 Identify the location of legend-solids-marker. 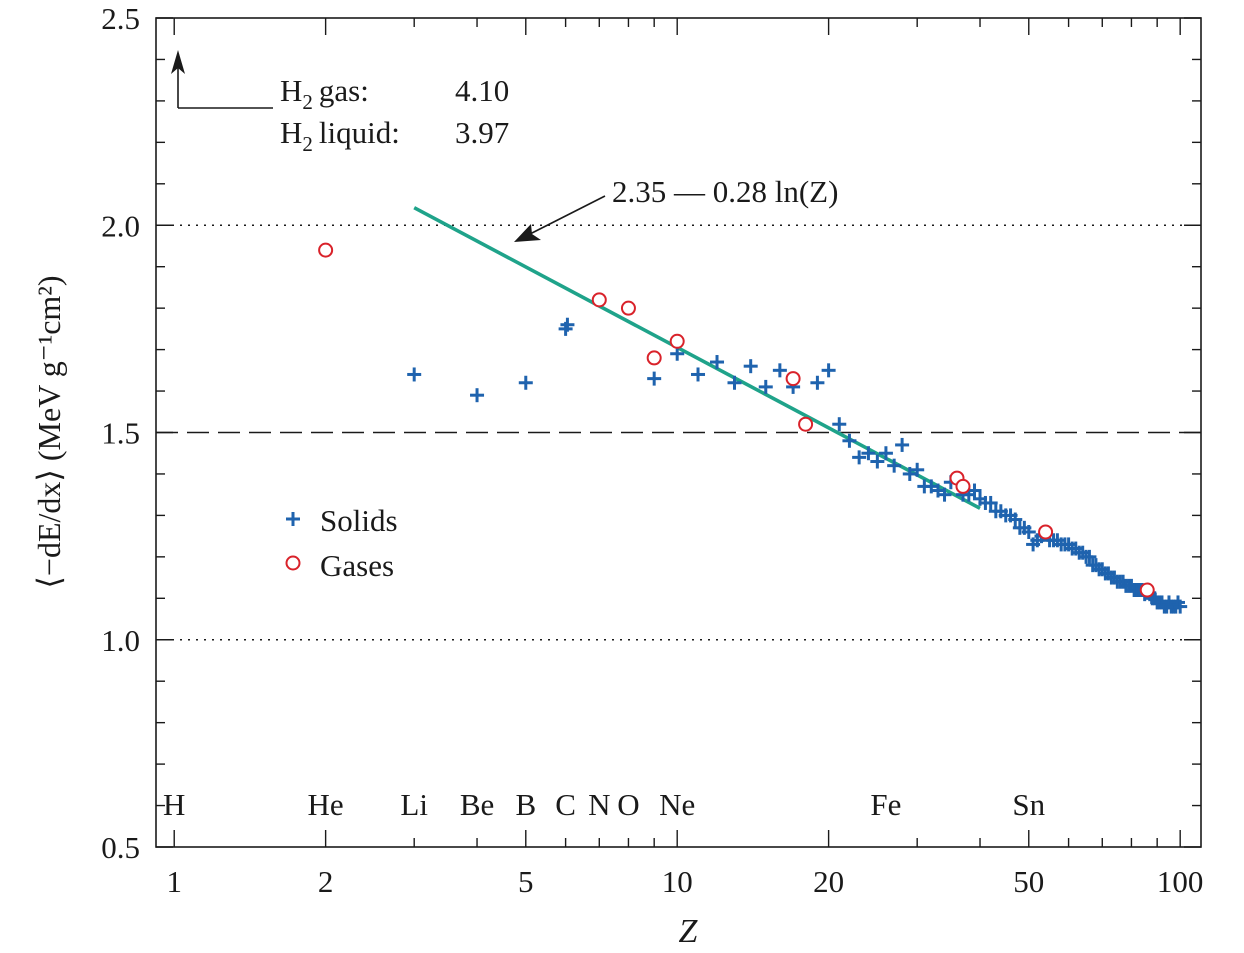
(293, 519).